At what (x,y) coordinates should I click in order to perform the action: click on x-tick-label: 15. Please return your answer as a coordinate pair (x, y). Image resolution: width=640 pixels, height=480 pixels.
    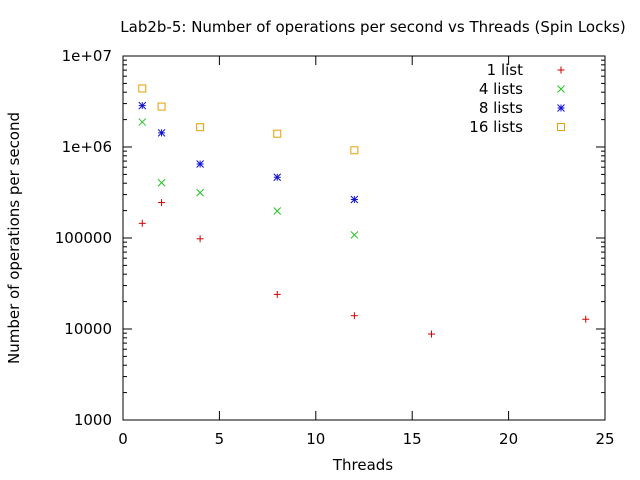
    Looking at the image, I should click on (412, 439).